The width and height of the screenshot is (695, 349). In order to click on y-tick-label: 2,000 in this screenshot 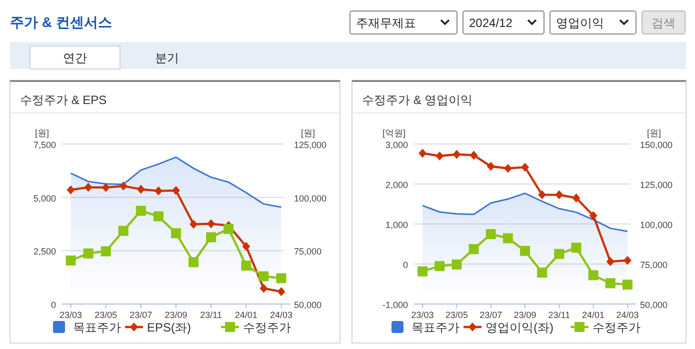, I will do `click(396, 185)`.